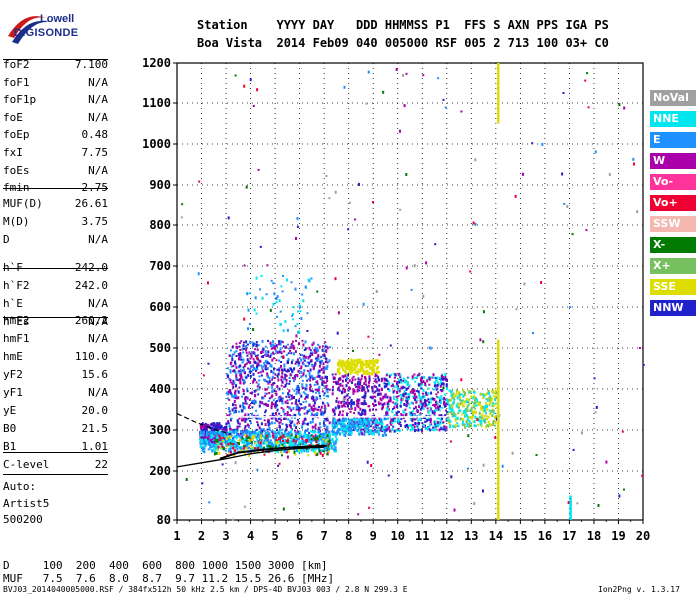 The image size is (700, 600). What do you see at coordinates (160, 389) in the screenshot?
I see `y-tick-label: 400` at bounding box center [160, 389].